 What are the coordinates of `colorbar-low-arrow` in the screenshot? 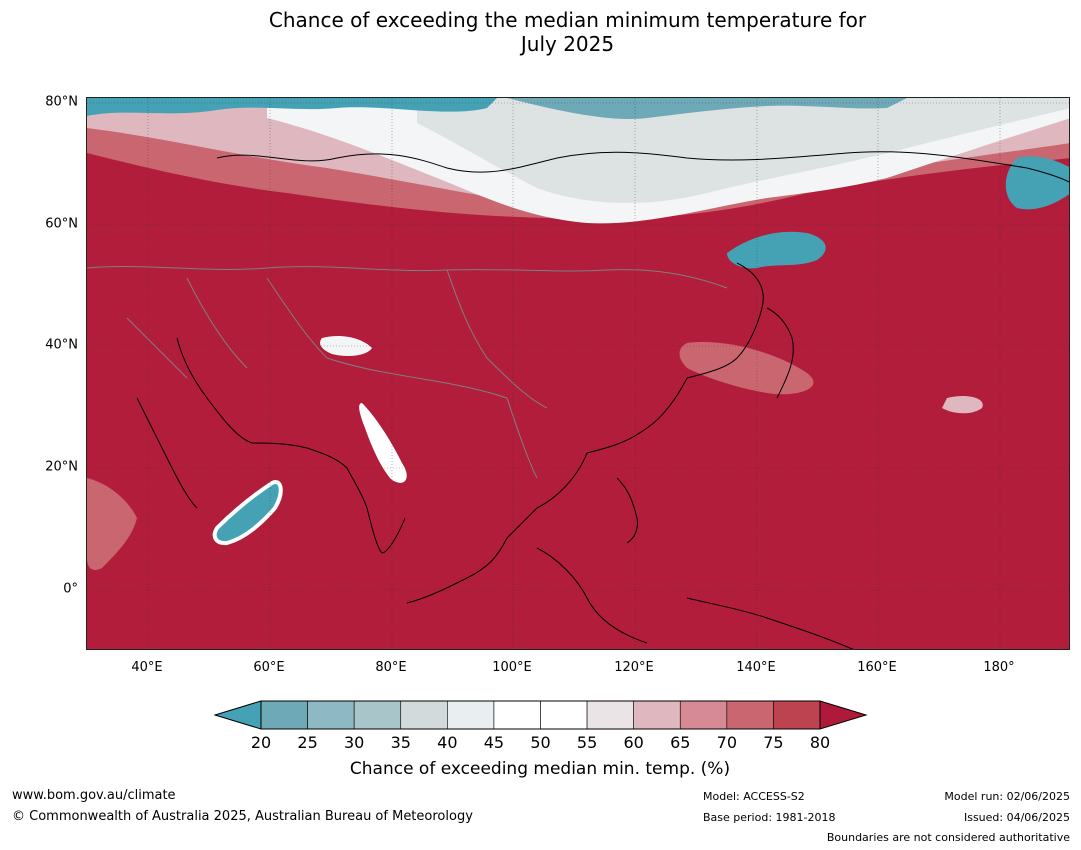 It's located at (238, 715).